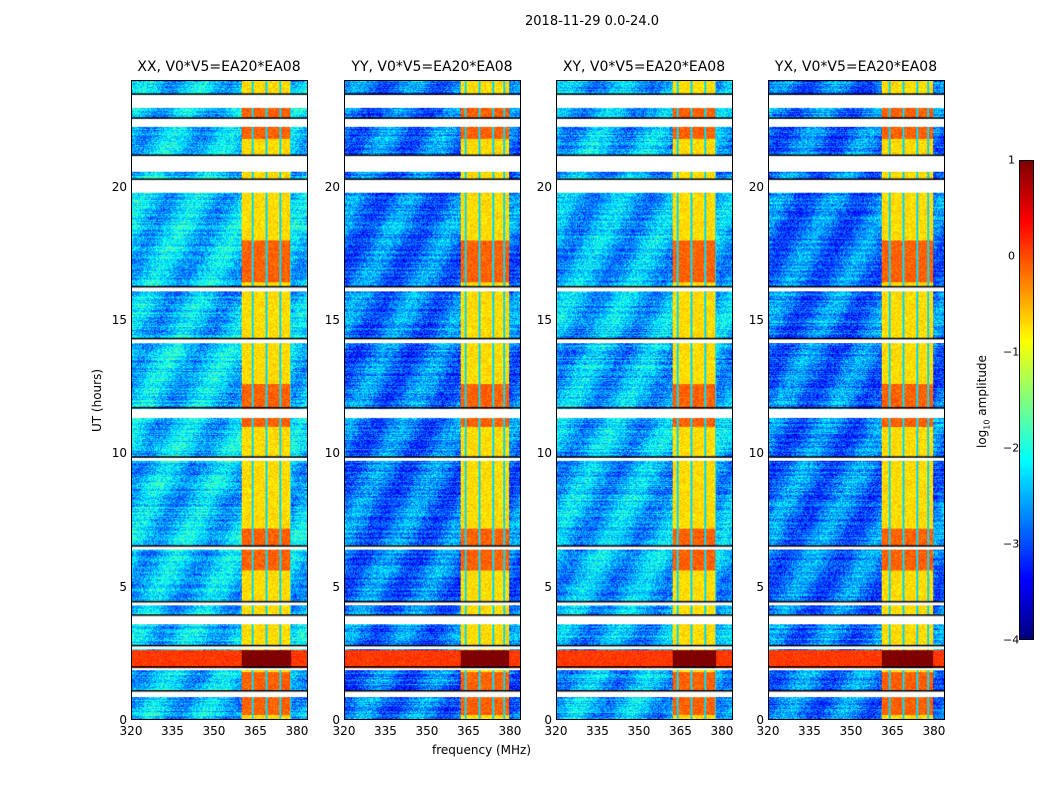 This screenshot has height=800, width=1050. I want to click on panel-title: YX, V0*V5=EA20*EA08, so click(856, 67).